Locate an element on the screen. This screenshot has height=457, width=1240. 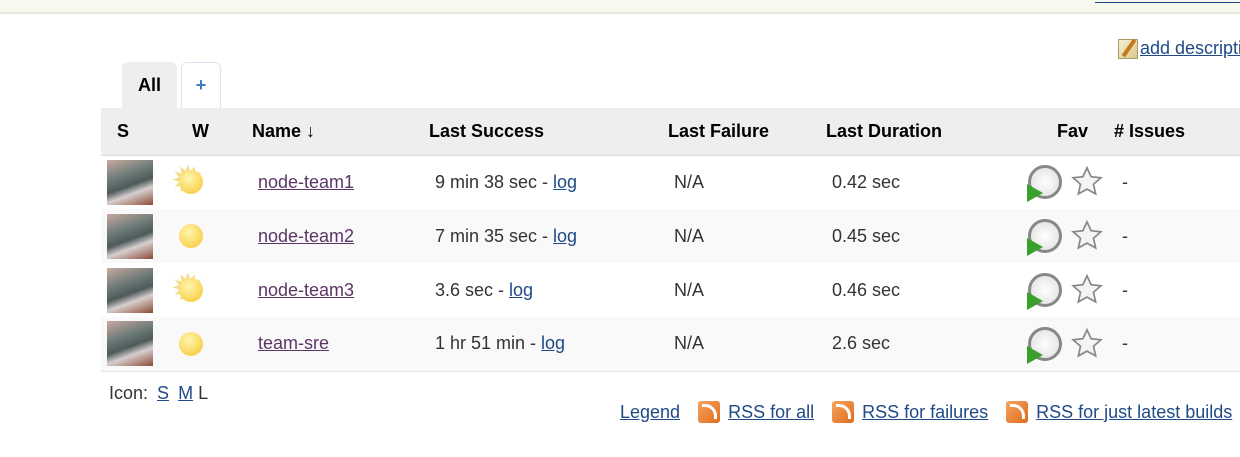
icon-size-selector: Icon: S M L is located at coordinates (158, 393).